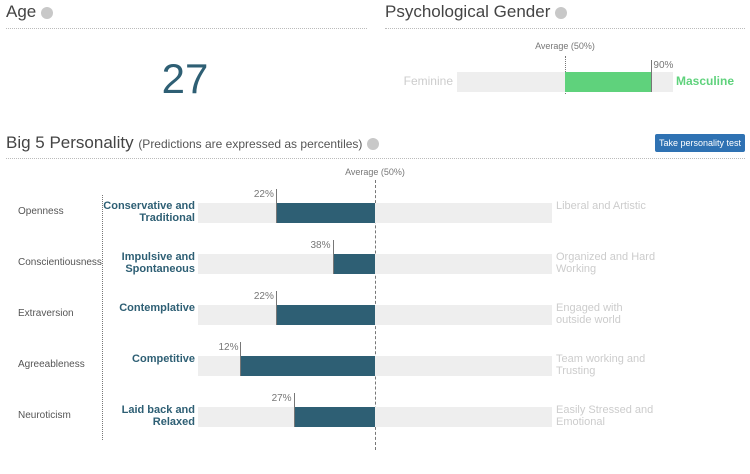 The image size is (750, 474). Describe the element at coordinates (601, 206) in the screenshot. I see `high-label: Liberal and Artistic` at that location.